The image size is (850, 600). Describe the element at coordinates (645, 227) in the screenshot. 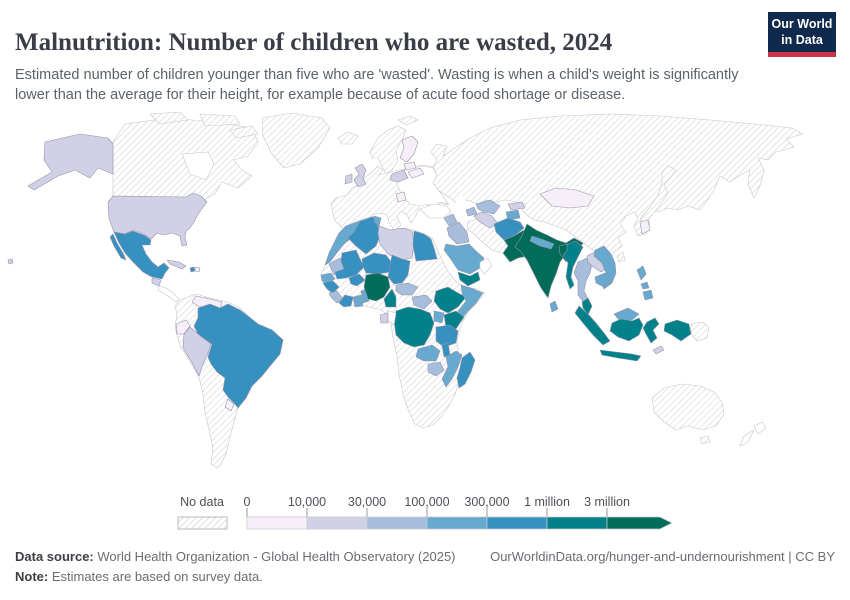

I see `country-south-korea` at that location.